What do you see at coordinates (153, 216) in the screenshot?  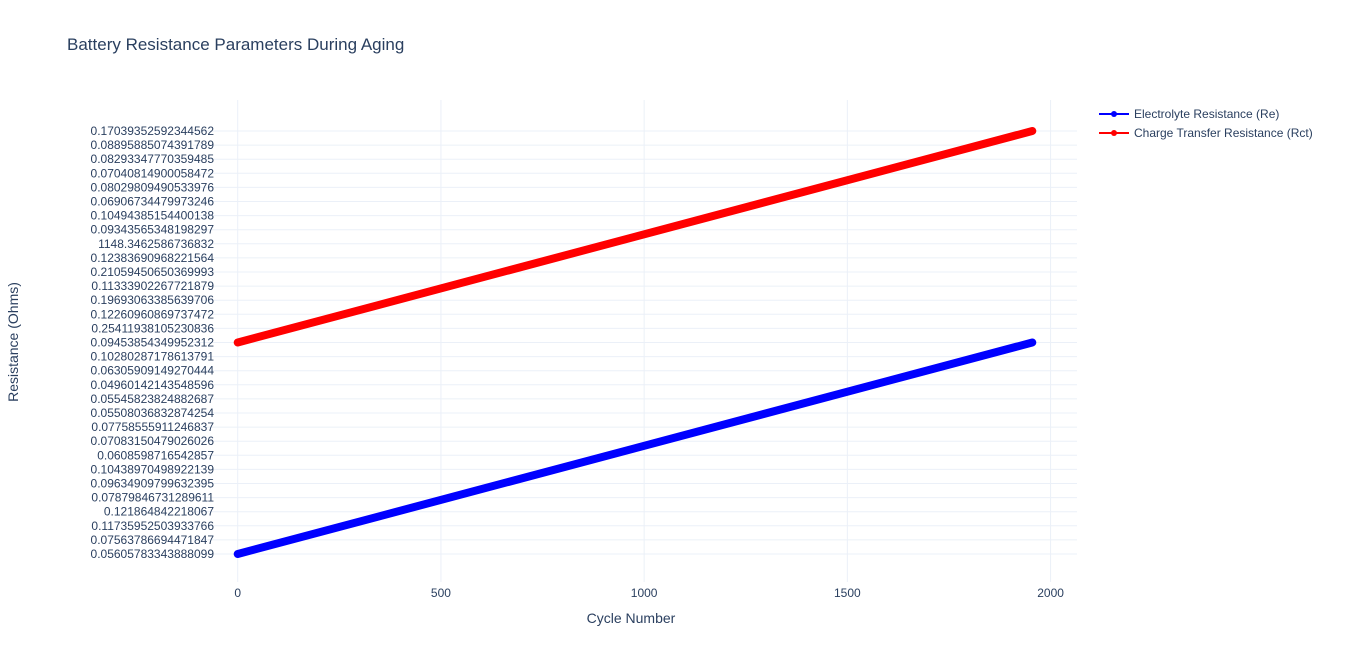 I see `y-tick-label: 0.10494385154400138` at bounding box center [153, 216].